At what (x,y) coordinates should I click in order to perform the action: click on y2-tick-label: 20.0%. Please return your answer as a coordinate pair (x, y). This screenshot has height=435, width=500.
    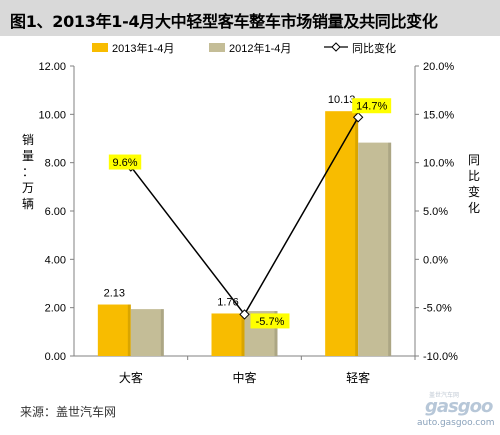
    Looking at the image, I should click on (438, 67).